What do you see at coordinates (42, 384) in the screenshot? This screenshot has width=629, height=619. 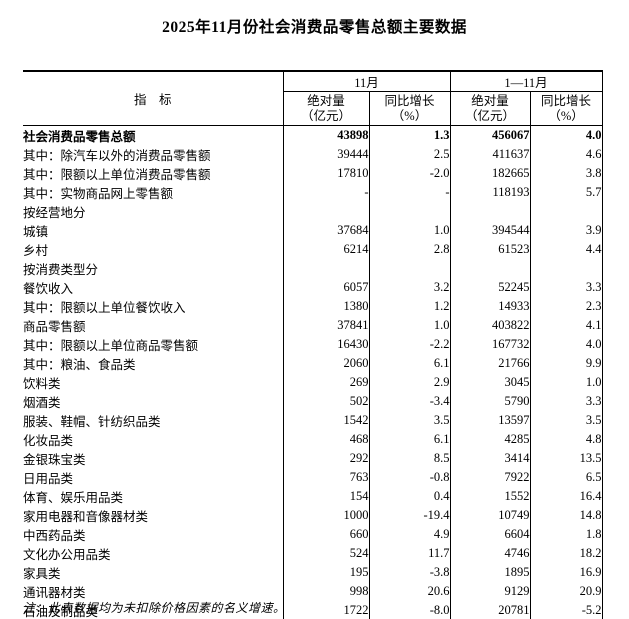 I see `indicator-label: 饮料类` at bounding box center [42, 384].